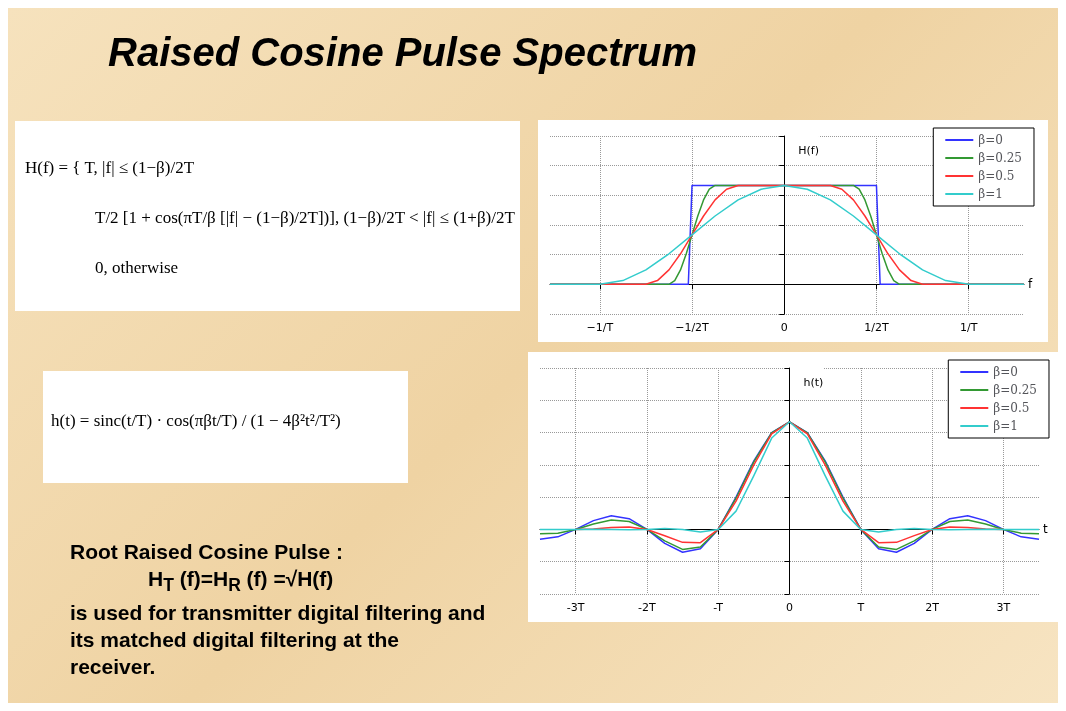 The height and width of the screenshot is (711, 1066). What do you see at coordinates (600, 327) in the screenshot?
I see `x-tick-label: −1/T` at bounding box center [600, 327].